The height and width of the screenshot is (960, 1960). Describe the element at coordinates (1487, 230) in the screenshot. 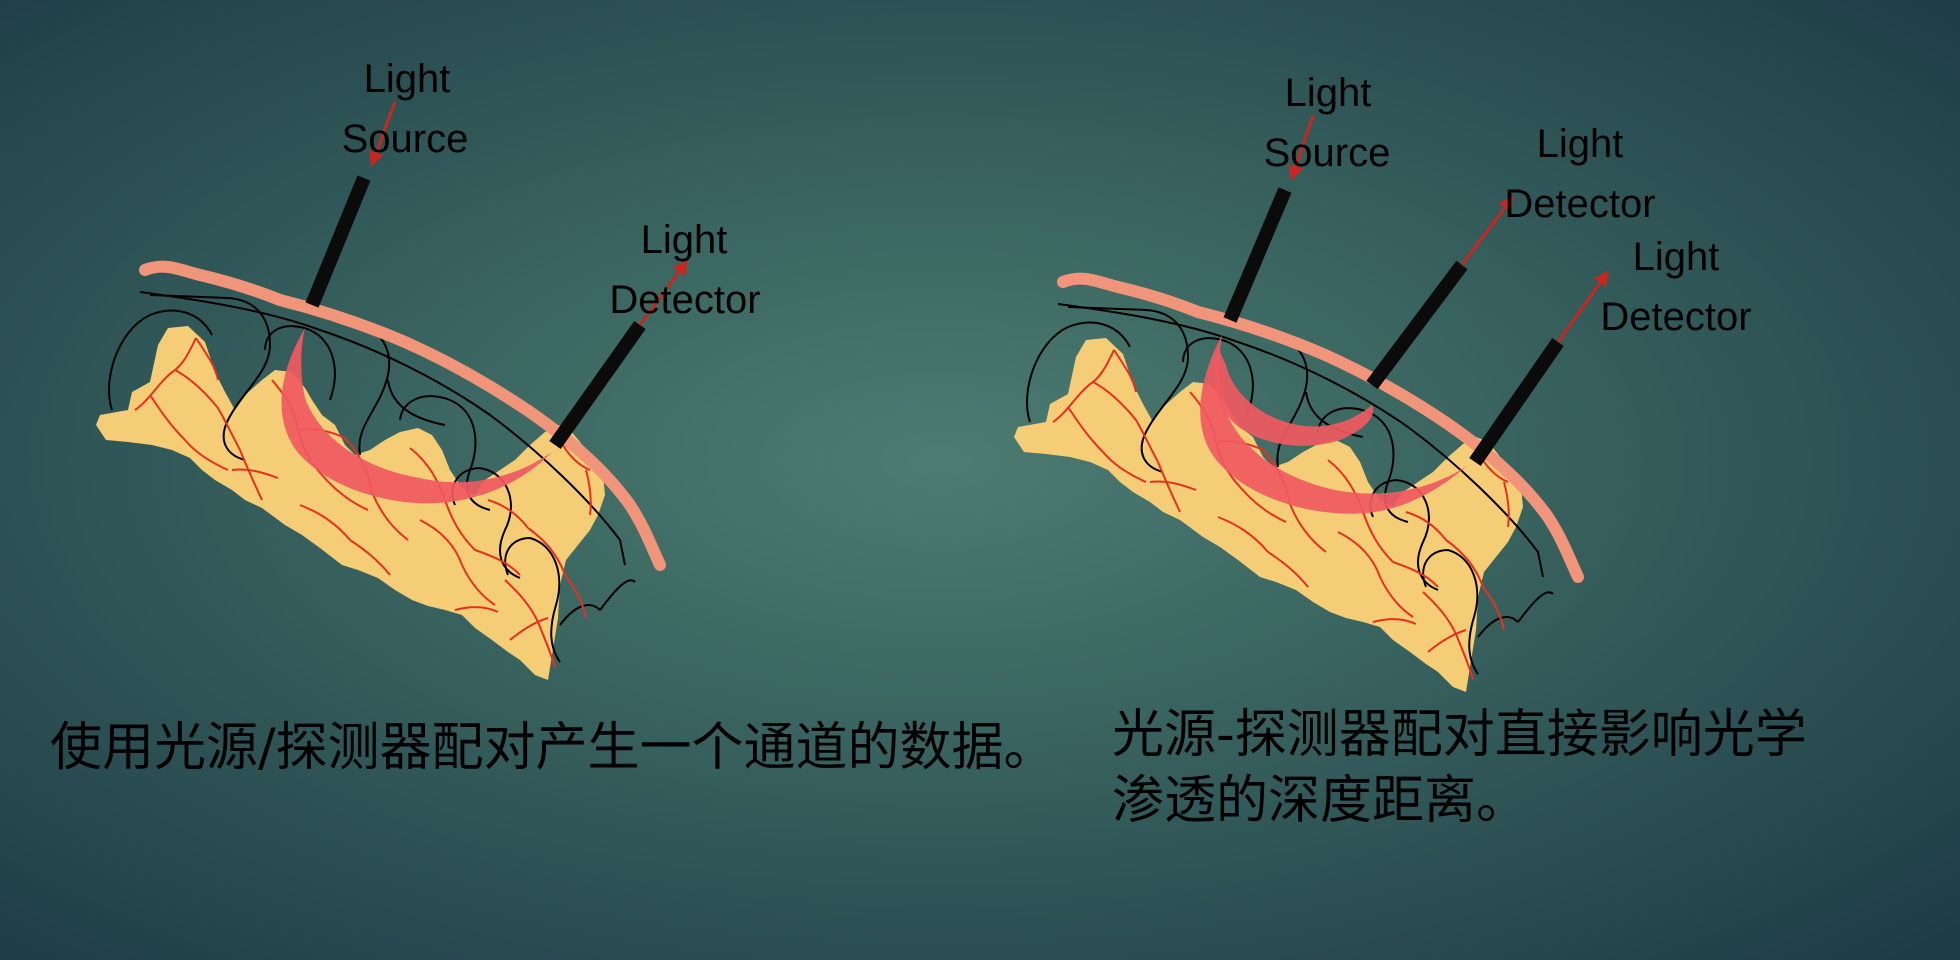

I see `detector1-arrow` at that location.